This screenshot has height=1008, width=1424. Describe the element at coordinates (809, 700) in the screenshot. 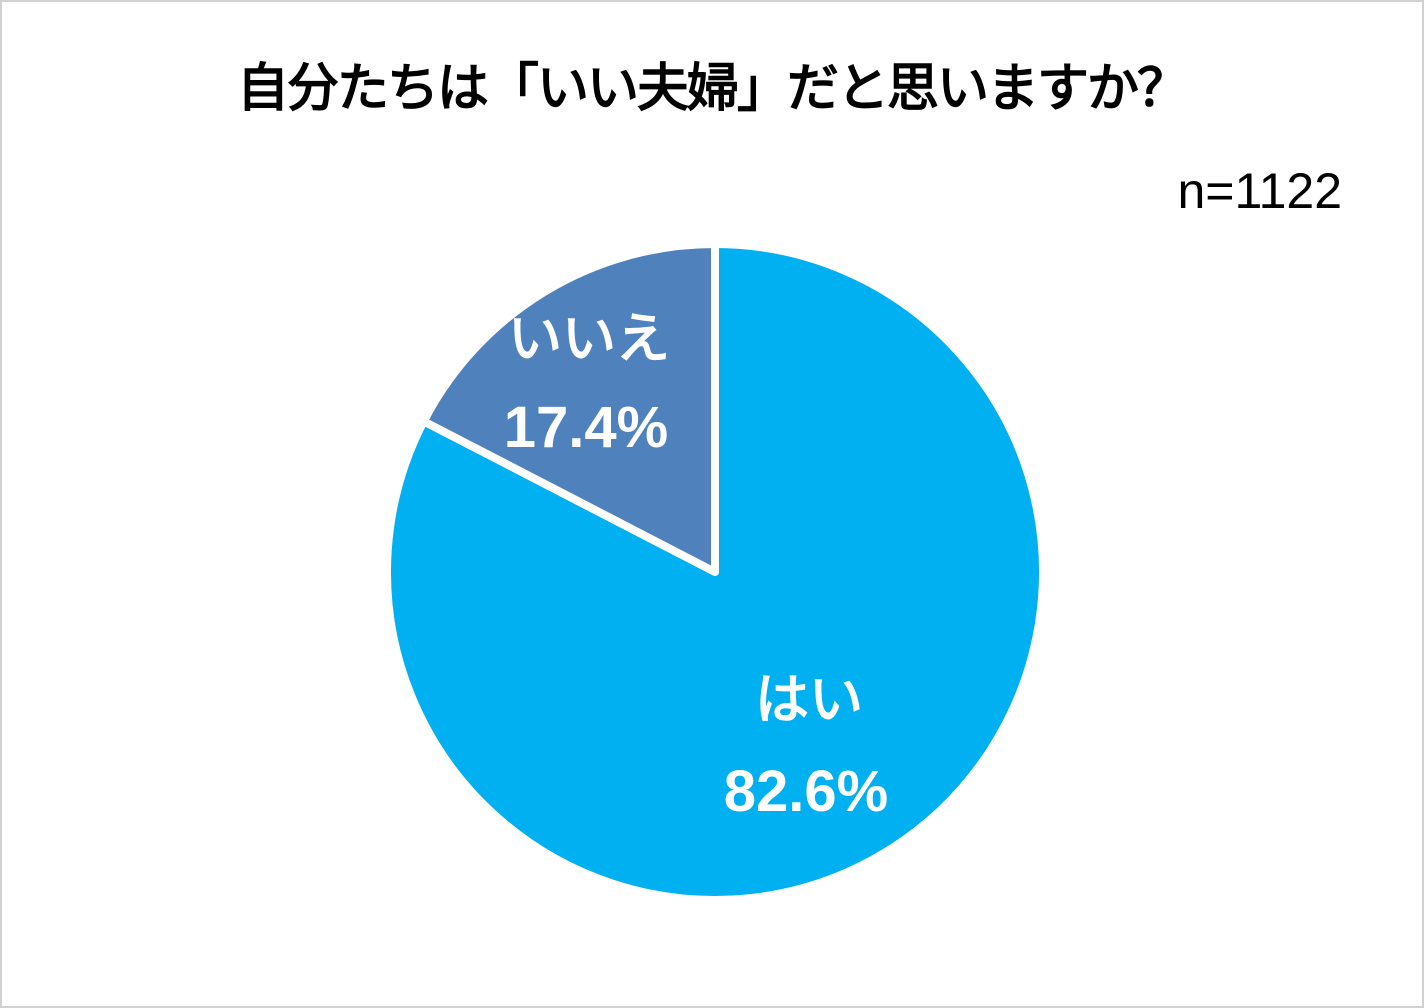

I see `pie-slice-label-yes: はい` at that location.